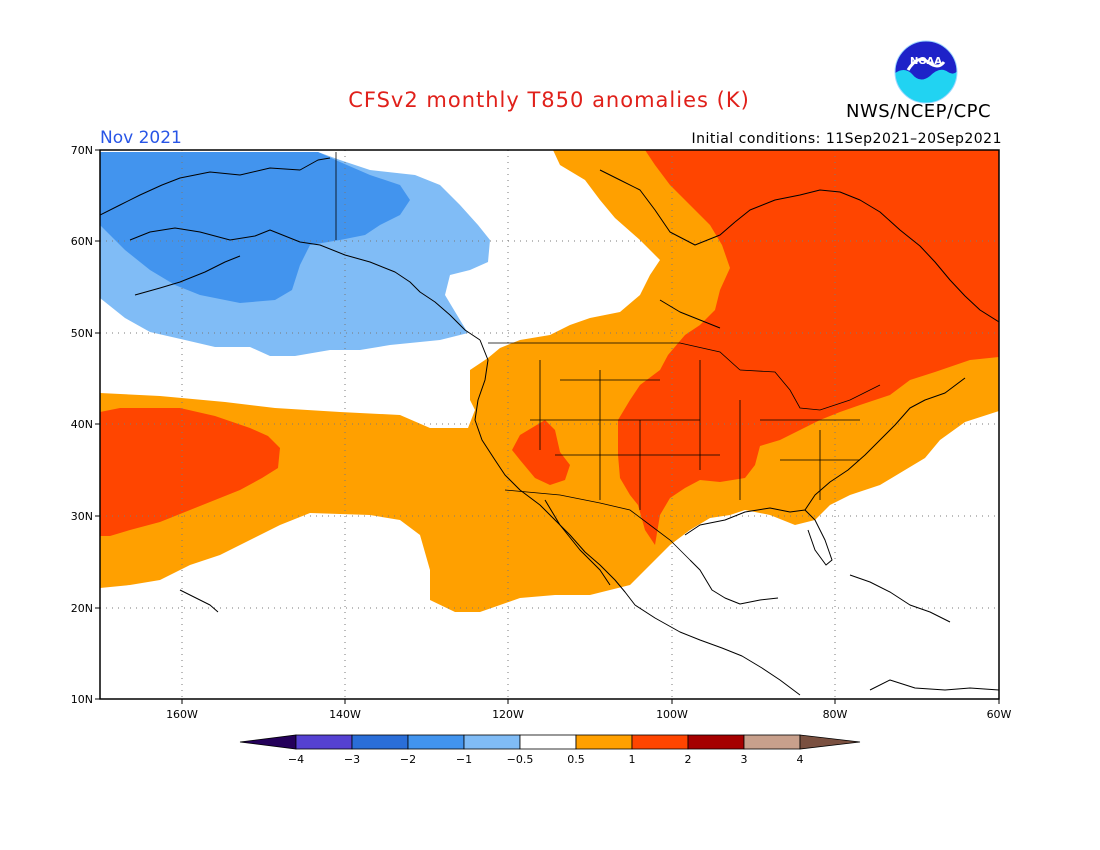 The height and width of the screenshot is (850, 1100). Describe the element at coordinates (190, 472) in the screenshot. I see `anomaly-region-warm-strong-pacific` at that location.